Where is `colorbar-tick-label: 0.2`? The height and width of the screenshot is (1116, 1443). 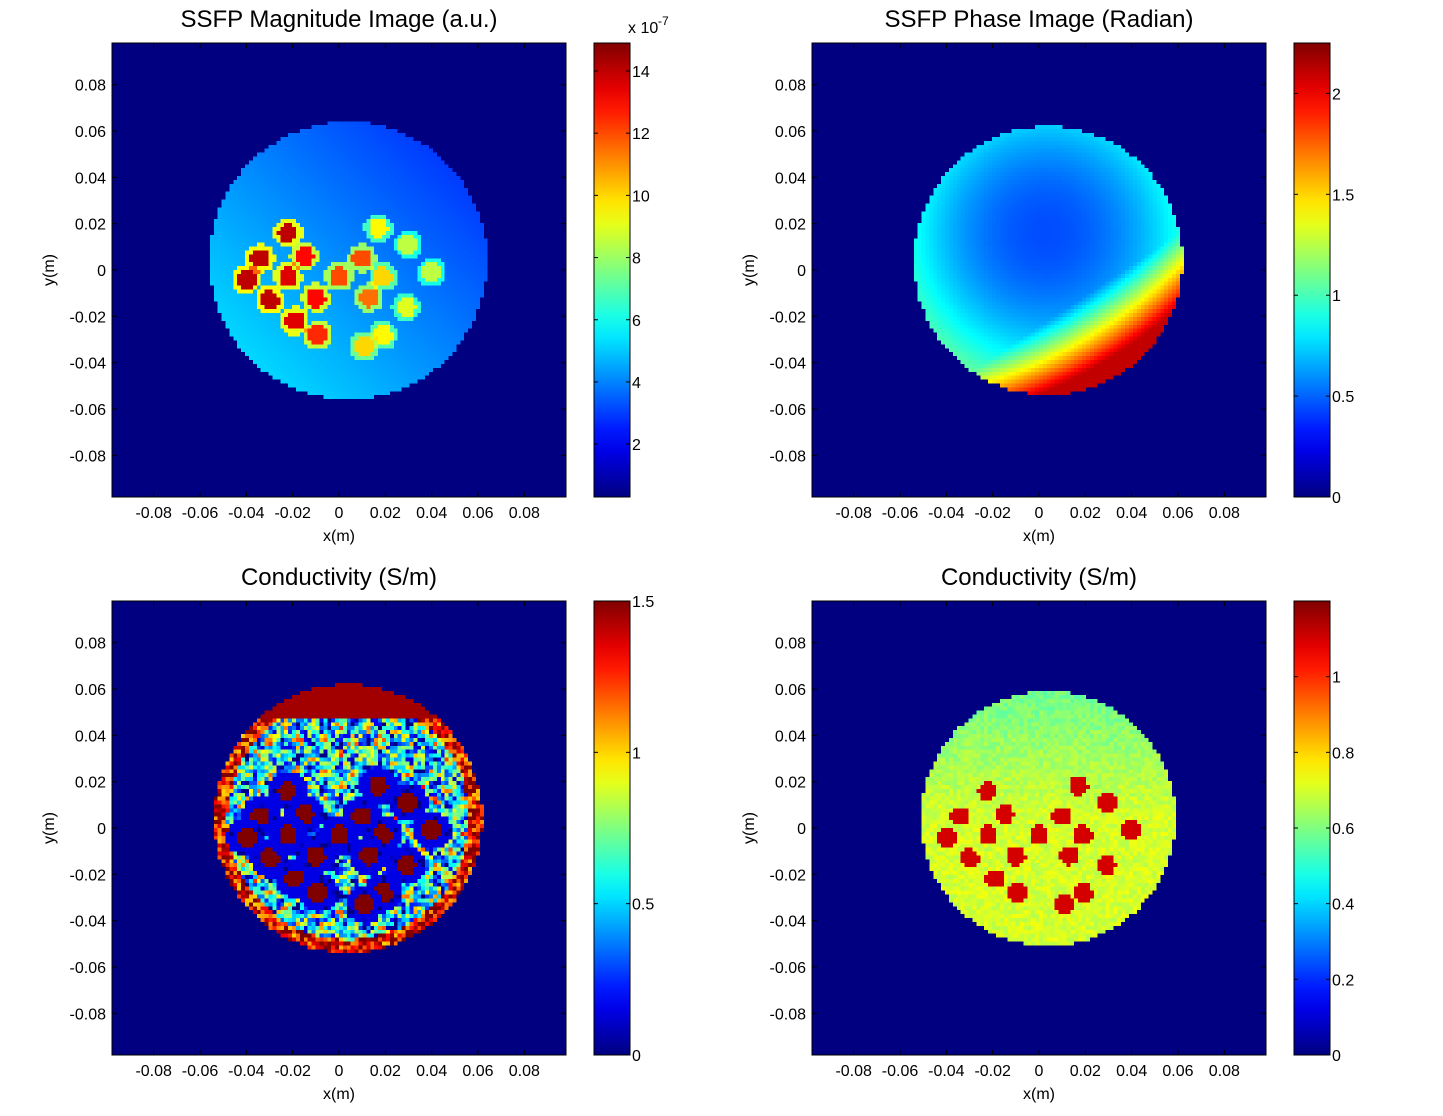
colorbar-tick-label: 0.2 is located at coordinates (1343, 980).